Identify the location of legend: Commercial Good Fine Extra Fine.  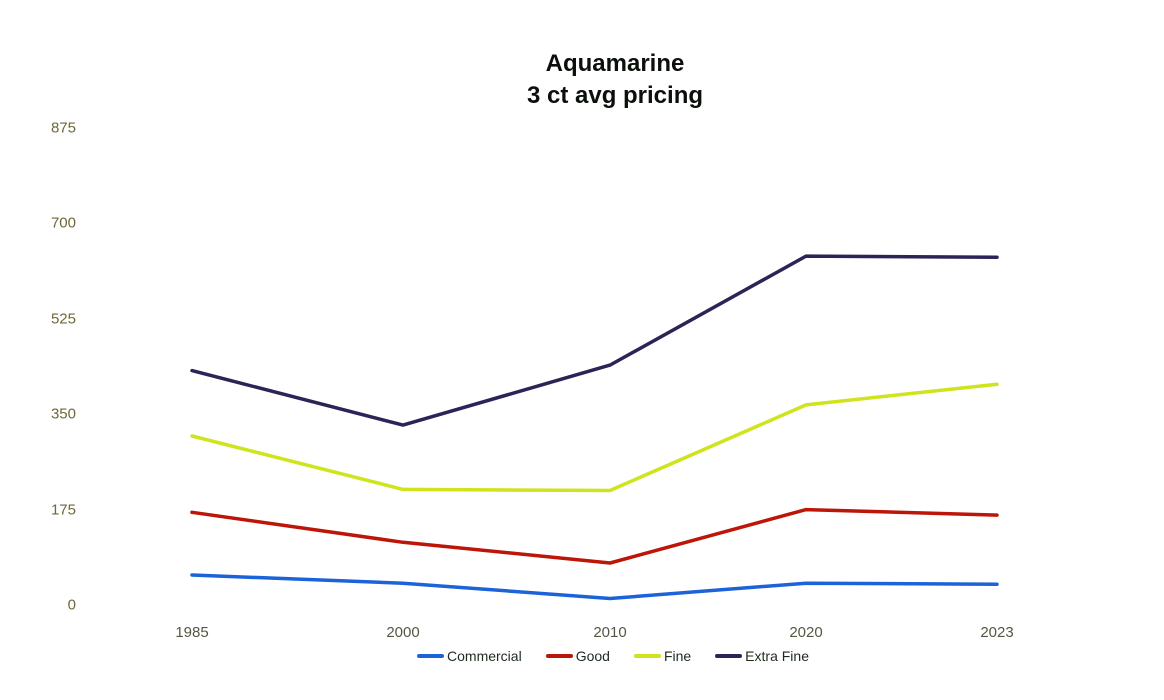
(613, 656).